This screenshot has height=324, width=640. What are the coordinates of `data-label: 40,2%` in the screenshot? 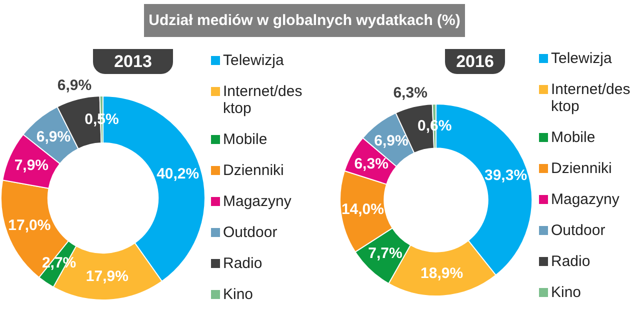 It's located at (178, 174).